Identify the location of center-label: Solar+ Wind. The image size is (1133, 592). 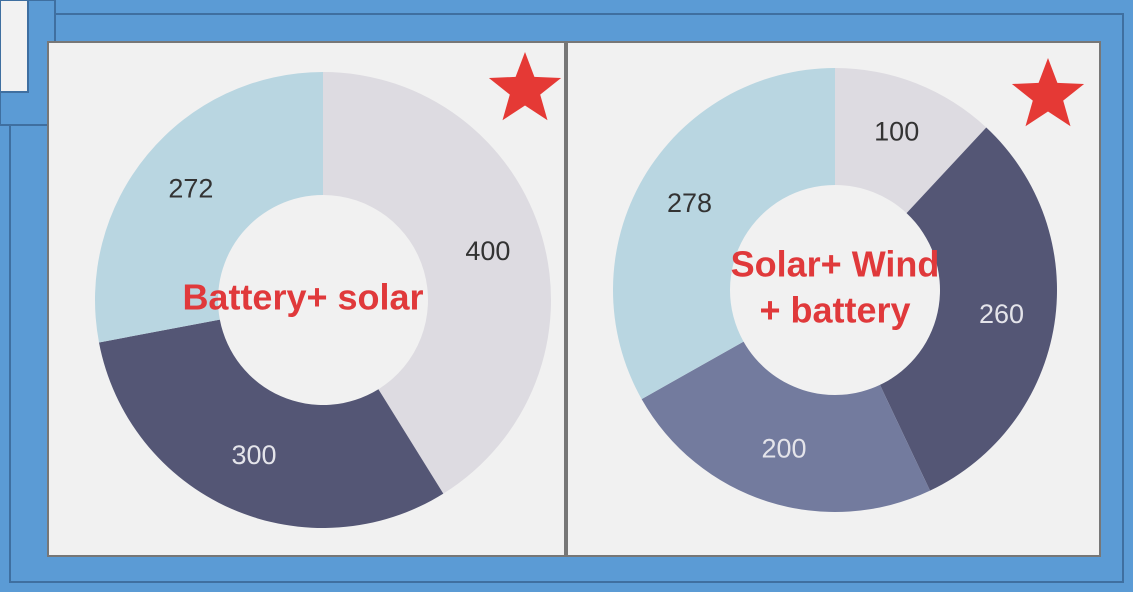
(835, 264).